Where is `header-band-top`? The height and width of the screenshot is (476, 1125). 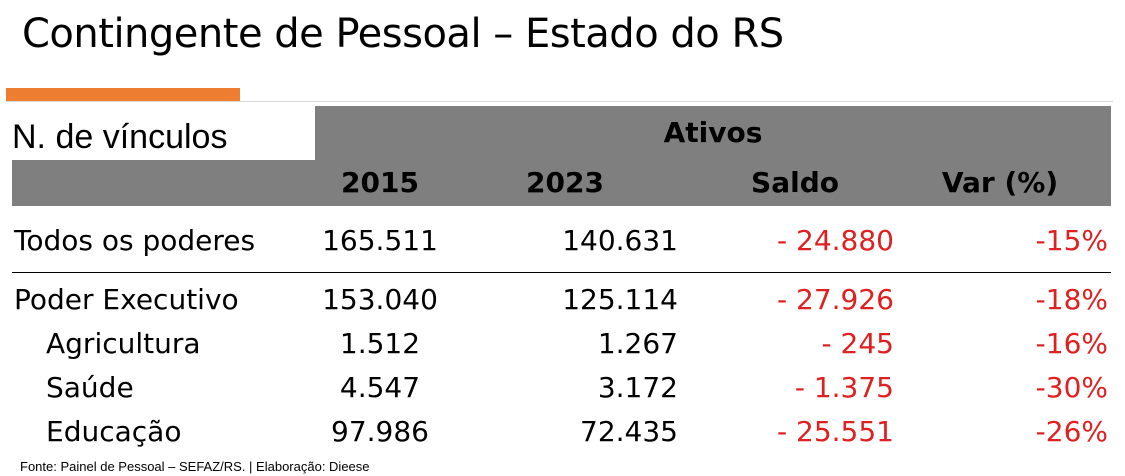 header-band-top is located at coordinates (713, 133).